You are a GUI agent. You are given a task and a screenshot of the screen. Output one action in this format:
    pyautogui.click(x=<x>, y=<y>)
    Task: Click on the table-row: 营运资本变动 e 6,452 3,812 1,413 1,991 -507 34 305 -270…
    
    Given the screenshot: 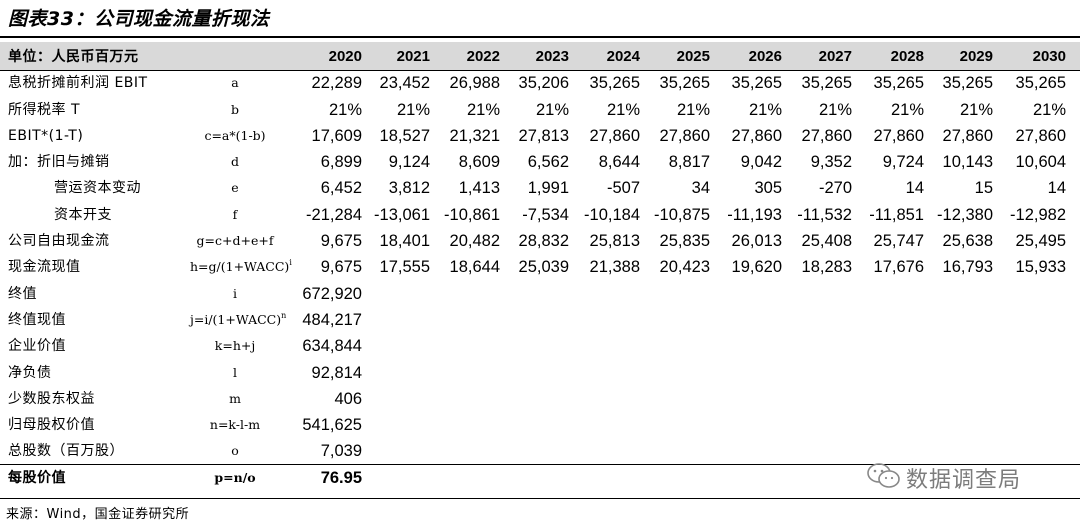 What is the action you would take?
    pyautogui.click(x=540, y=188)
    